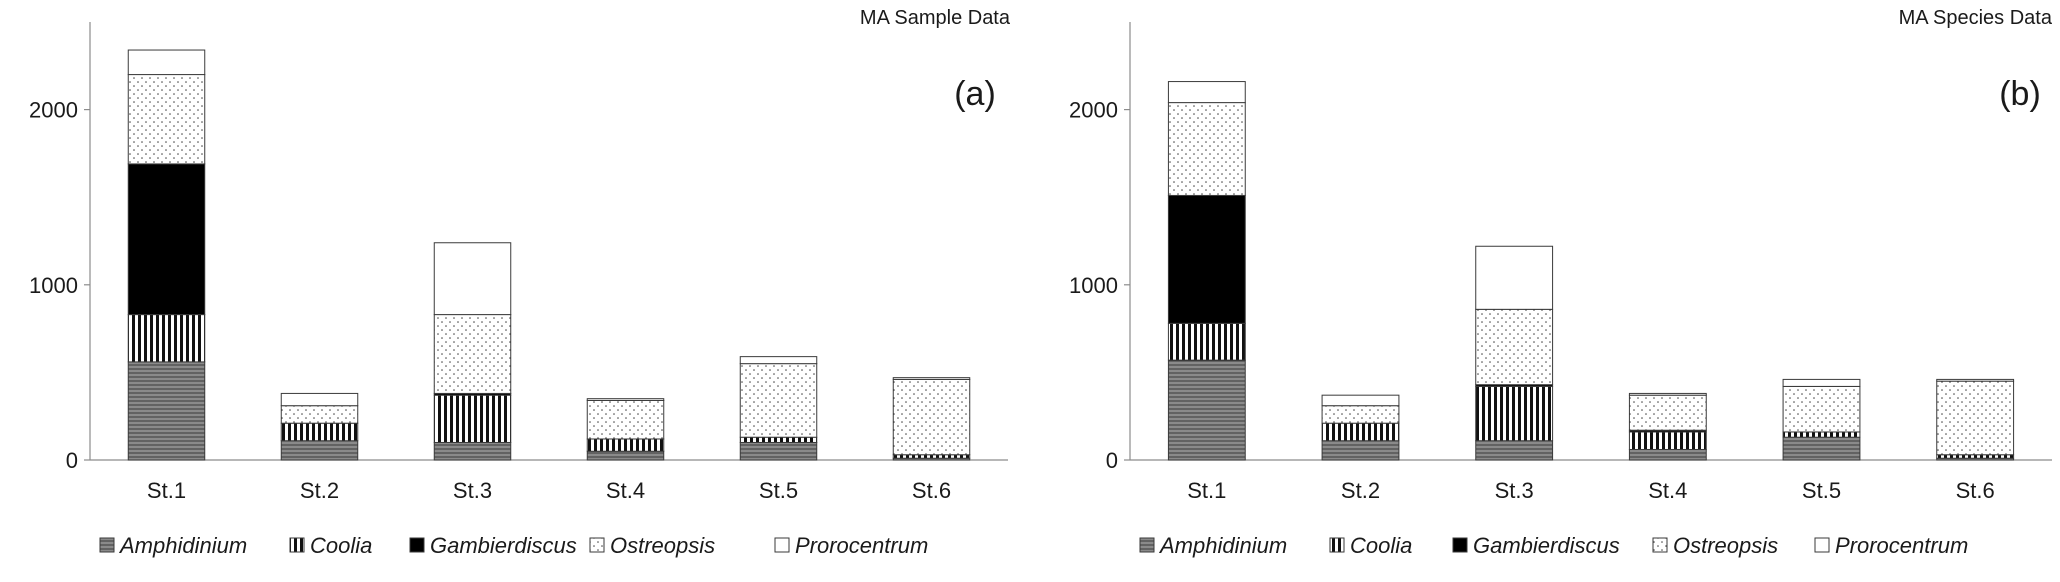 Image resolution: width=2060 pixels, height=582 pixels. What do you see at coordinates (1976, 18) in the screenshot?
I see `chart-title: MA Species Data` at bounding box center [1976, 18].